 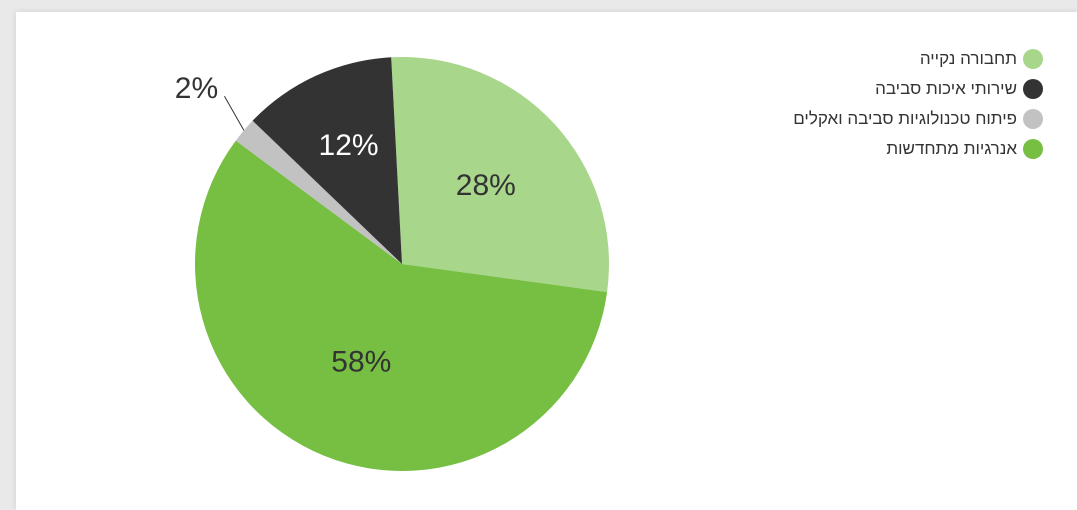 I want to click on legend-item-renewable-energy: אנרגיות מתחדשות, so click(x=918, y=149).